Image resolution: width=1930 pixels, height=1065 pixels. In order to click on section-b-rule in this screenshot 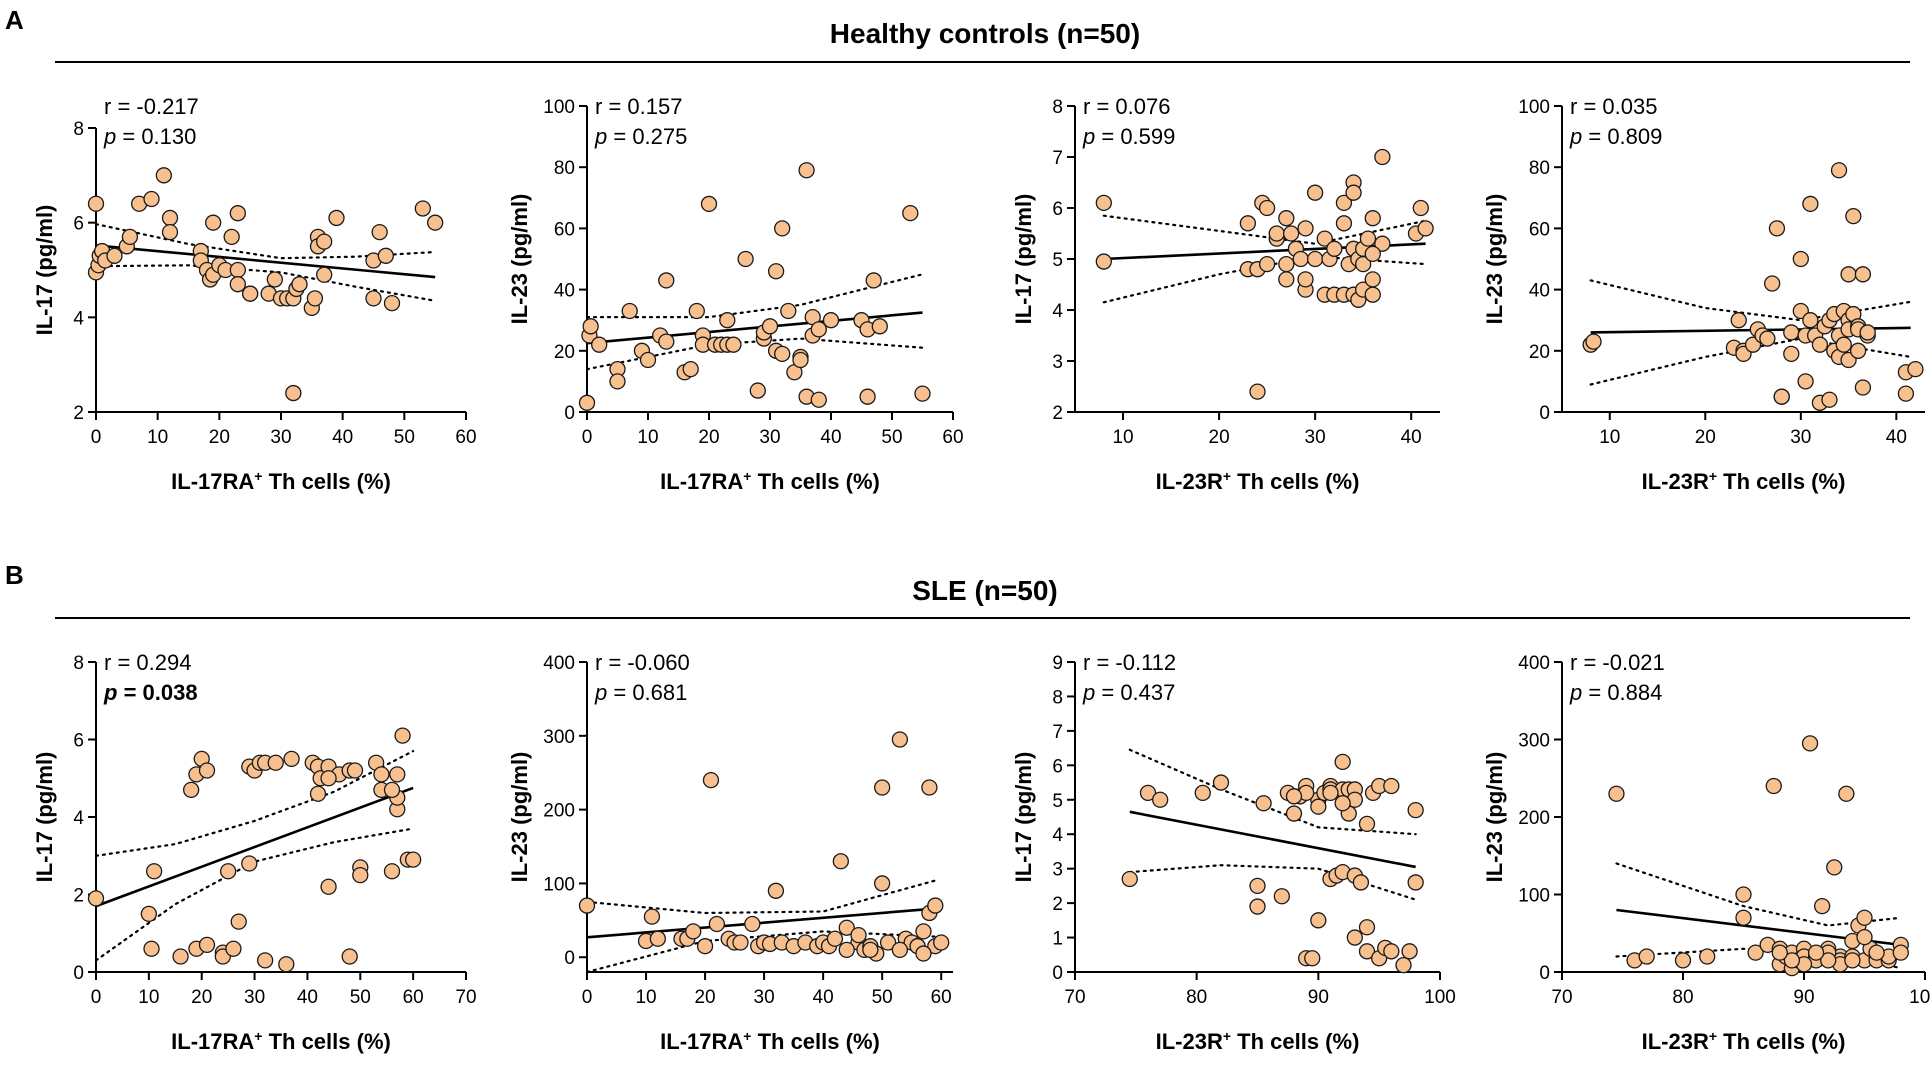, I will do `click(982, 618)`.